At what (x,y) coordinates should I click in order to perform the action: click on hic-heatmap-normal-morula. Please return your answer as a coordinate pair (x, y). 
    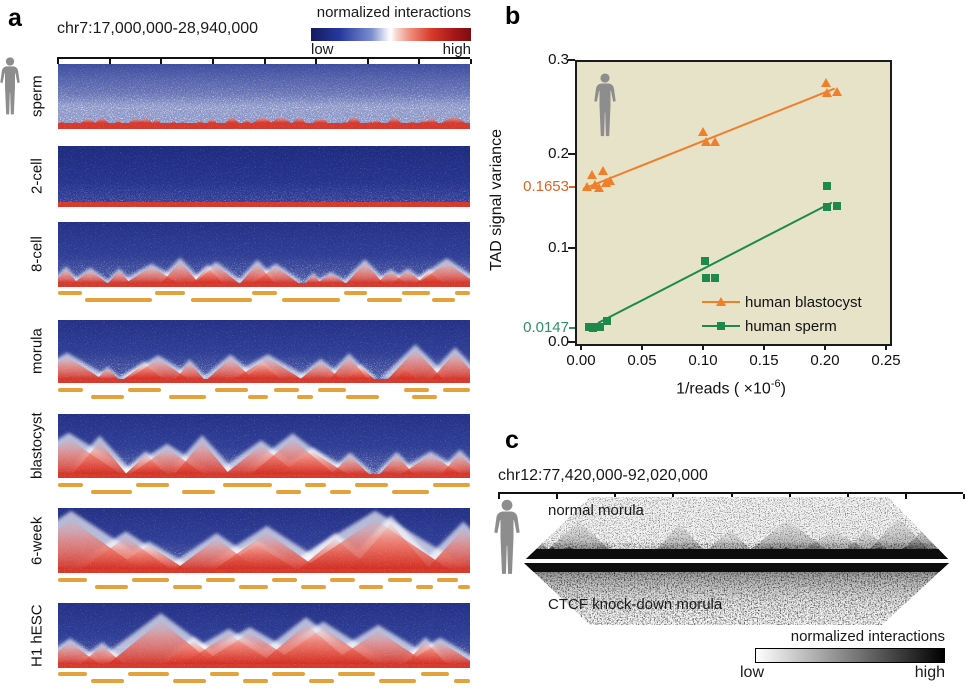
    Looking at the image, I should click on (736, 528).